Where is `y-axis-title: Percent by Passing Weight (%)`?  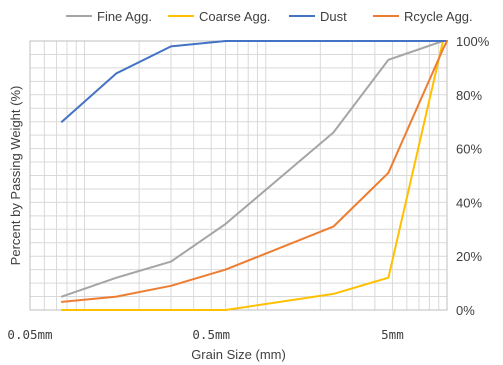 y-axis-title: Percent by Passing Weight (%) is located at coordinates (15, 176).